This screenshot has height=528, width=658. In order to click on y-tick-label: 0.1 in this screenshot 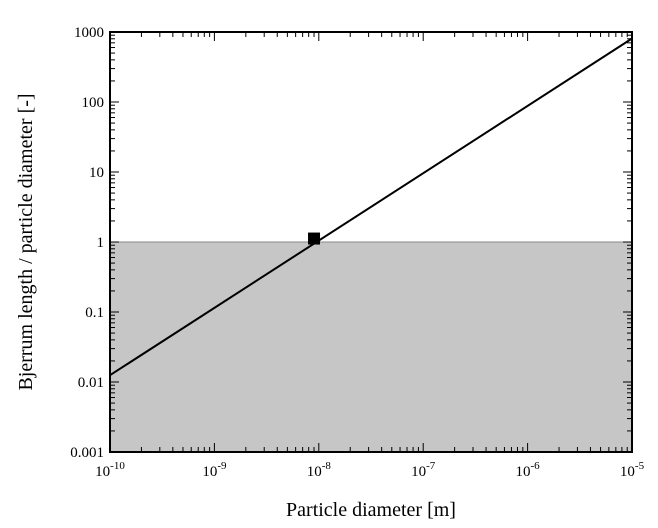, I will do `click(94, 313)`.